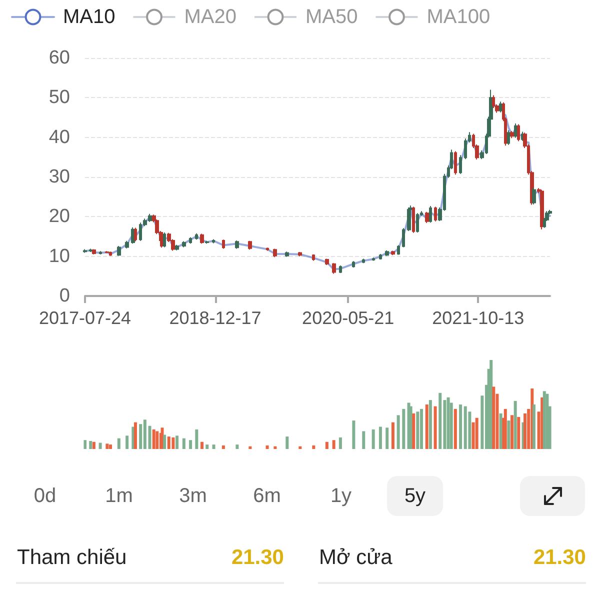 Image resolution: width=600 pixels, height=600 pixels. Describe the element at coordinates (85, 318) in the screenshot. I see `x-tick-label: 2017-07-24` at that location.